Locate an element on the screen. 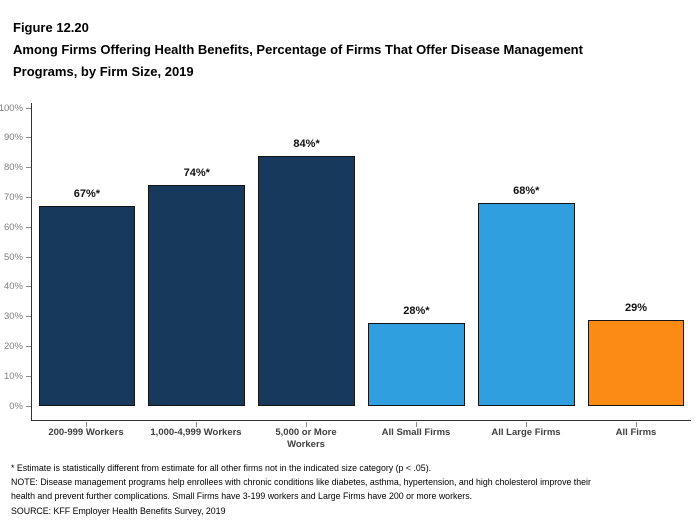 The width and height of the screenshot is (698, 525). y-axis-tick-label: 40% is located at coordinates (13, 287).